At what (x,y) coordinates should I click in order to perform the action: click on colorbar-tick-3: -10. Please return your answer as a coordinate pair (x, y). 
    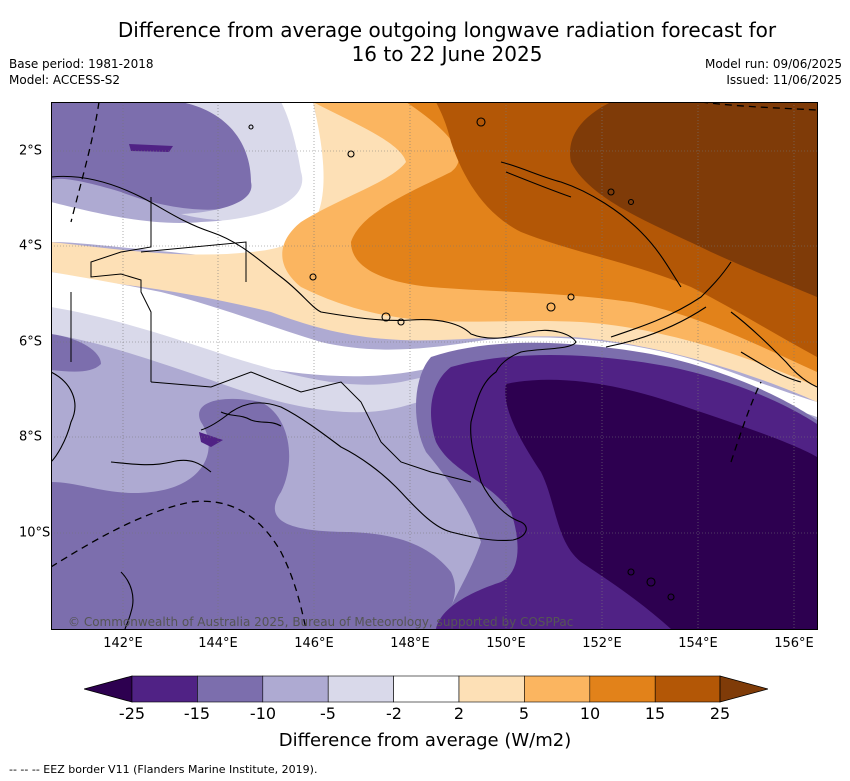
    Looking at the image, I should click on (263, 713).